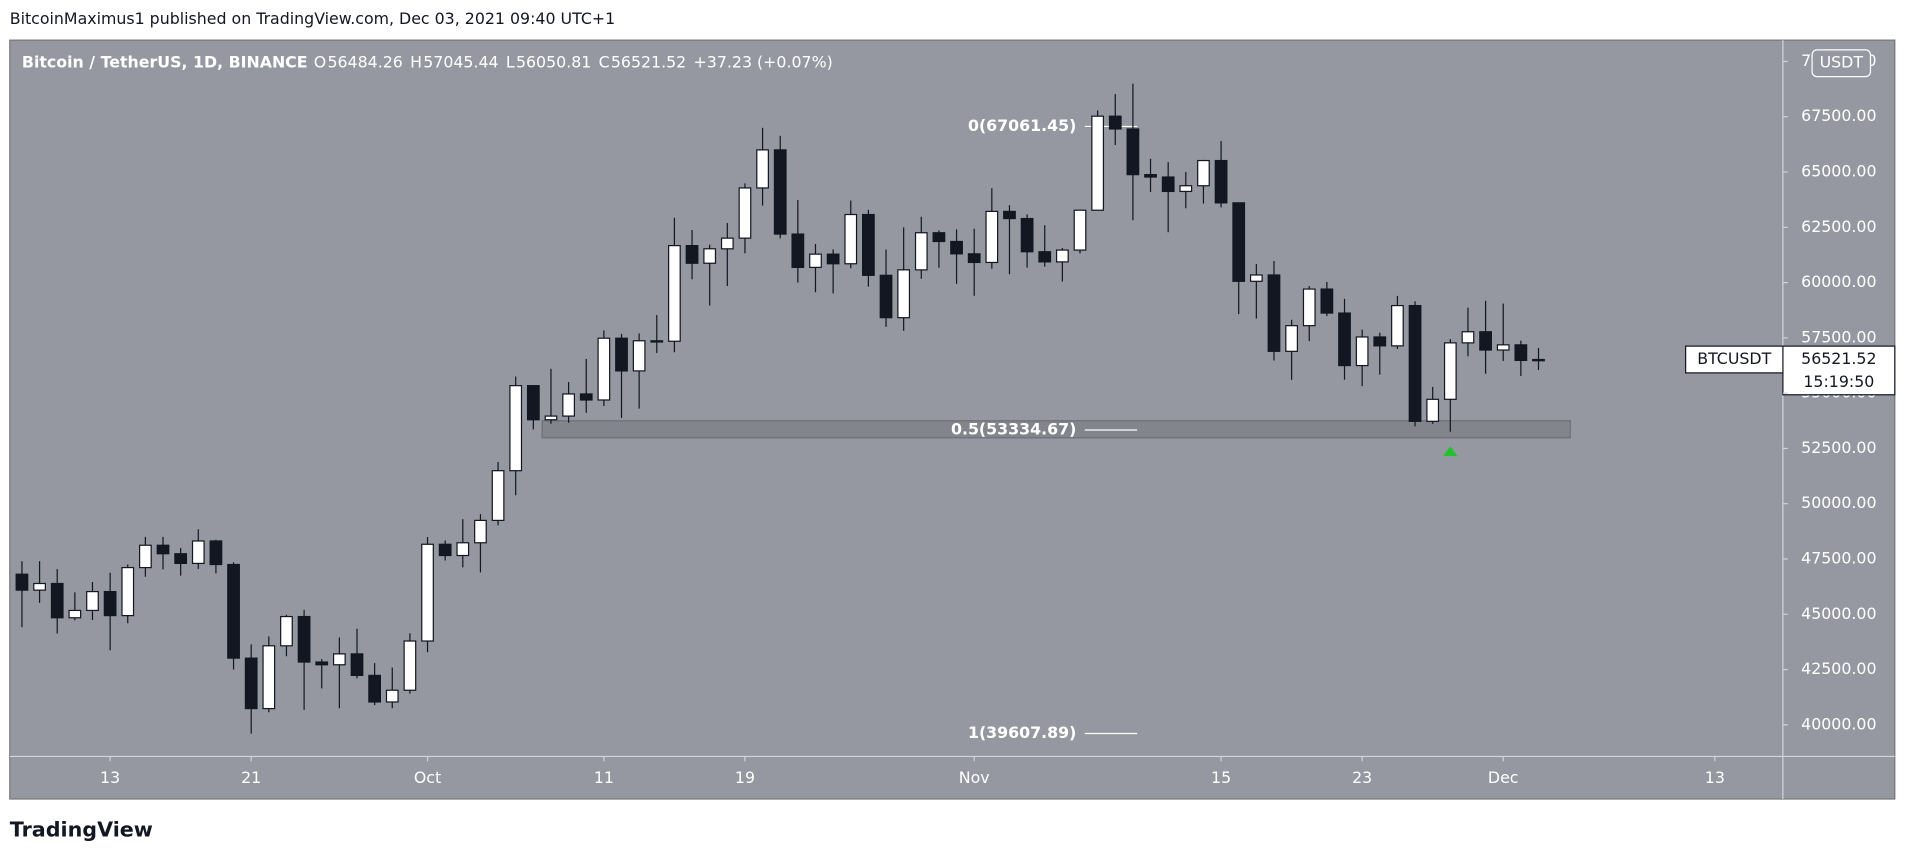 The width and height of the screenshot is (1907, 857). Describe the element at coordinates (81, 830) in the screenshot. I see `footer-logo: TradingView` at that location.